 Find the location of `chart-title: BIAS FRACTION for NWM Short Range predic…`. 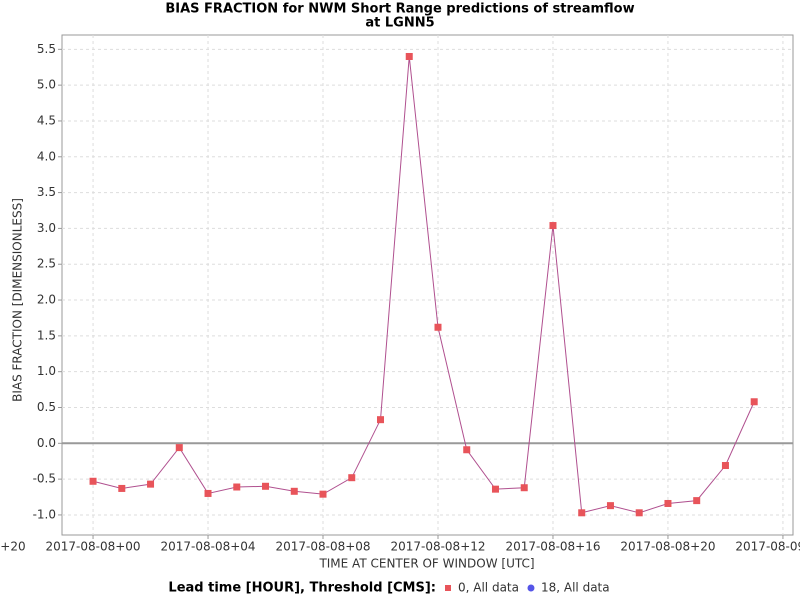

chart-title: BIAS FRACTION for NWM Short Range predic… is located at coordinates (399, 9).